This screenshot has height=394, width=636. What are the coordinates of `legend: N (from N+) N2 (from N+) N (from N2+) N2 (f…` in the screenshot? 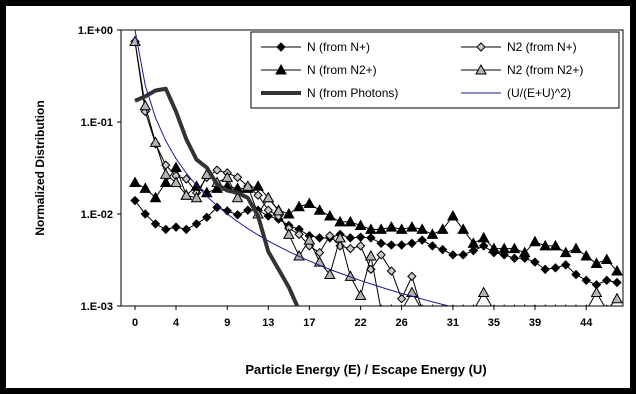 It's located at (435, 70).